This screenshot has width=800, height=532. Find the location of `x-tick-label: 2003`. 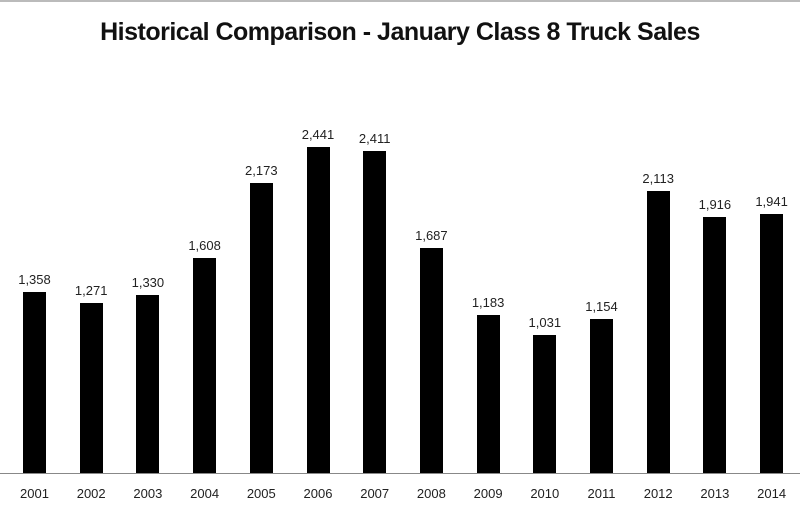

x-tick-label: 2003 is located at coordinates (148, 493).